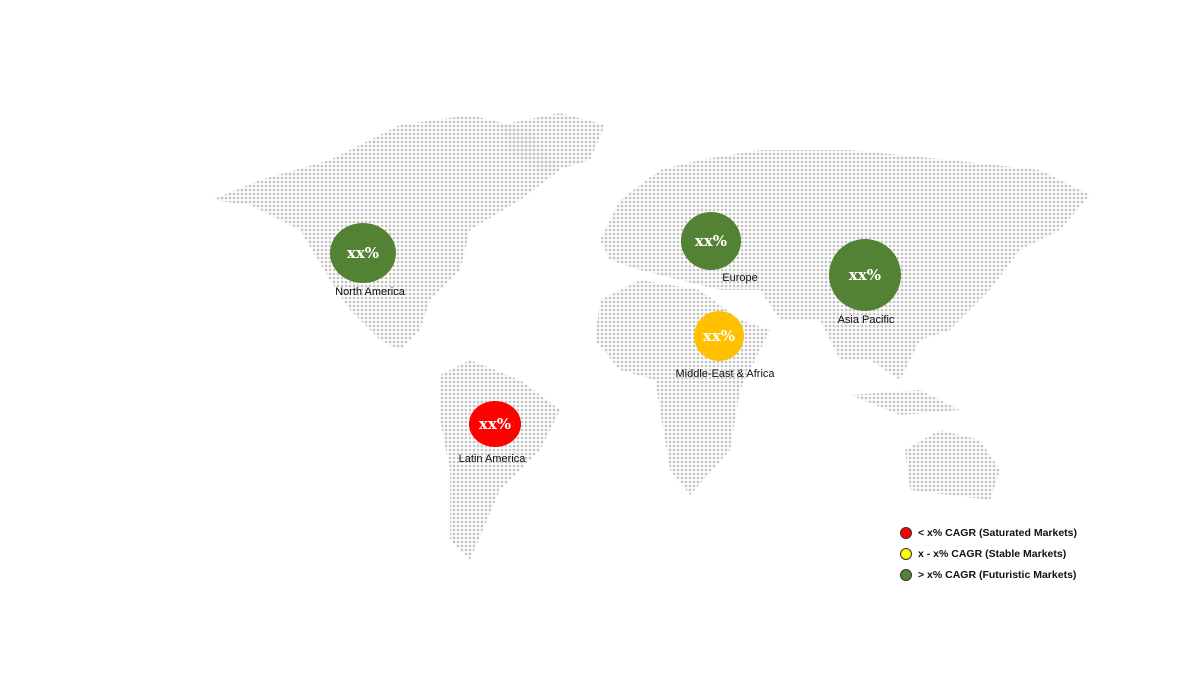 The image size is (1200, 675). I want to click on asia-pacific-value: xx%, so click(865, 275).